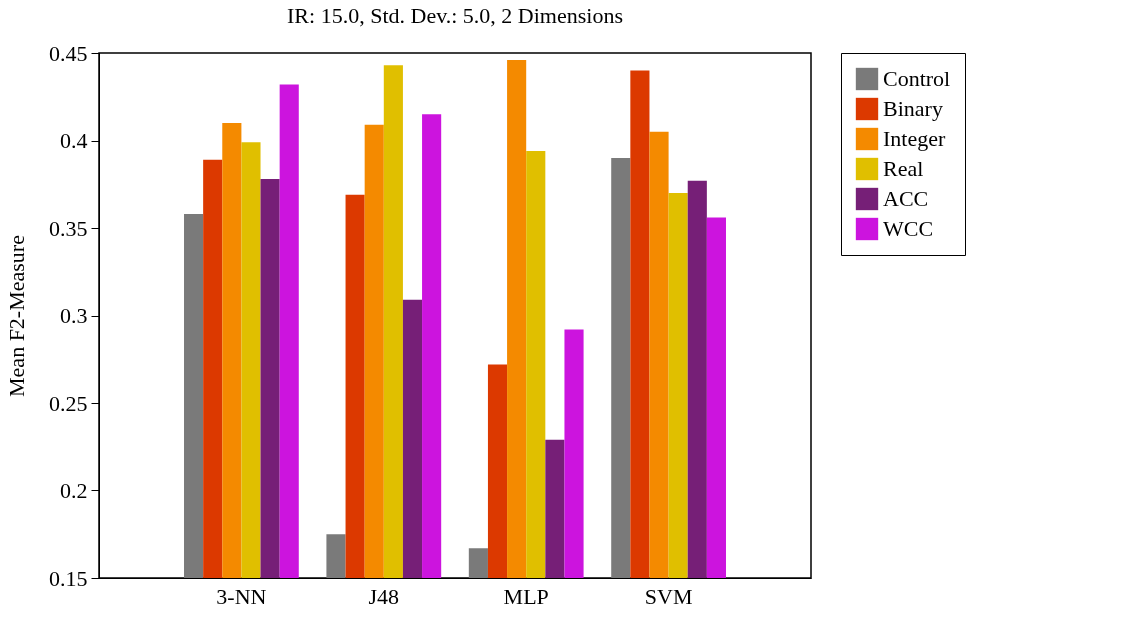 This screenshot has width=1135, height=636. What do you see at coordinates (455, 15) in the screenshot?
I see `chart-title: IR: 15.0, Std. Dev.: 5.0, 2 Dimensions` at bounding box center [455, 15].